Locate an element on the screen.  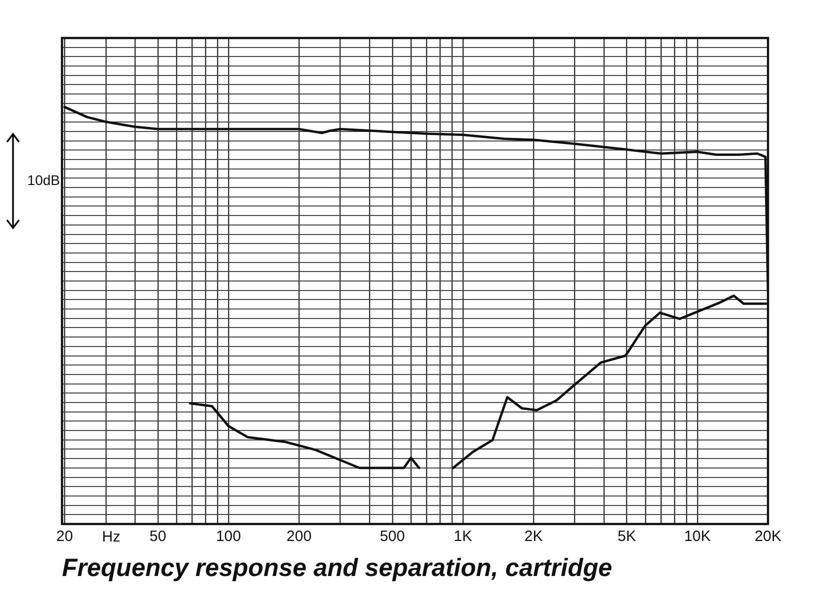
x-tick-label: 50 is located at coordinates (158, 537).